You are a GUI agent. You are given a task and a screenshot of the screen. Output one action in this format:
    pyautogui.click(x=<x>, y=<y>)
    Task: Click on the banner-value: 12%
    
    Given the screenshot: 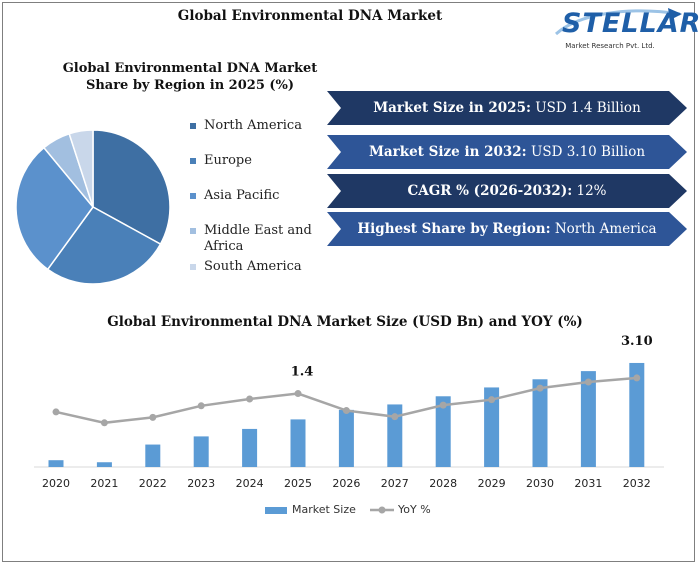 What is the action you would take?
    pyautogui.click(x=589, y=191)
    